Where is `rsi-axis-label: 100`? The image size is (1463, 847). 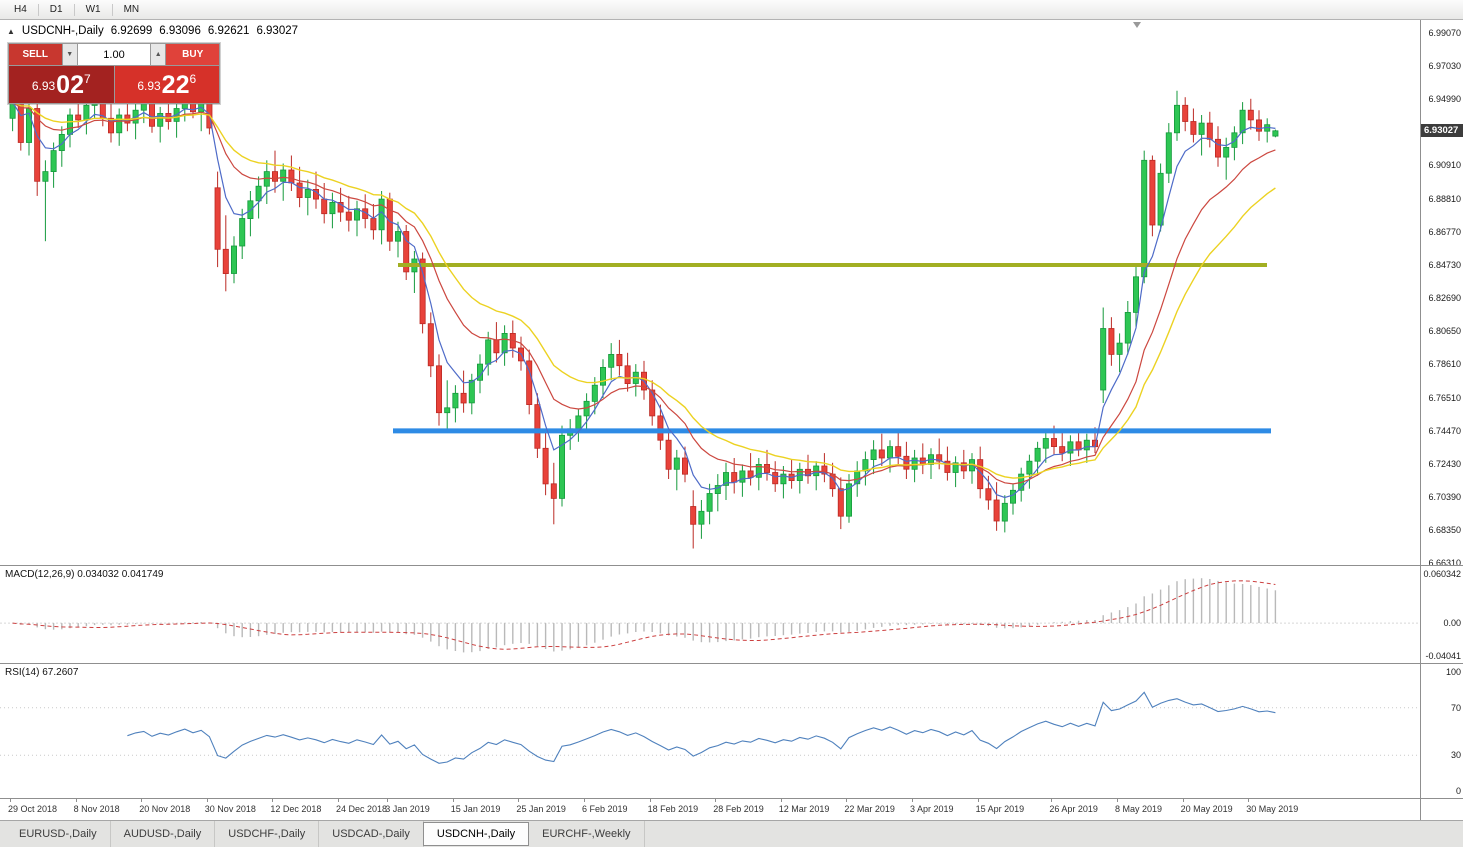 rsi-axis-label: 100 is located at coordinates (1453, 672).